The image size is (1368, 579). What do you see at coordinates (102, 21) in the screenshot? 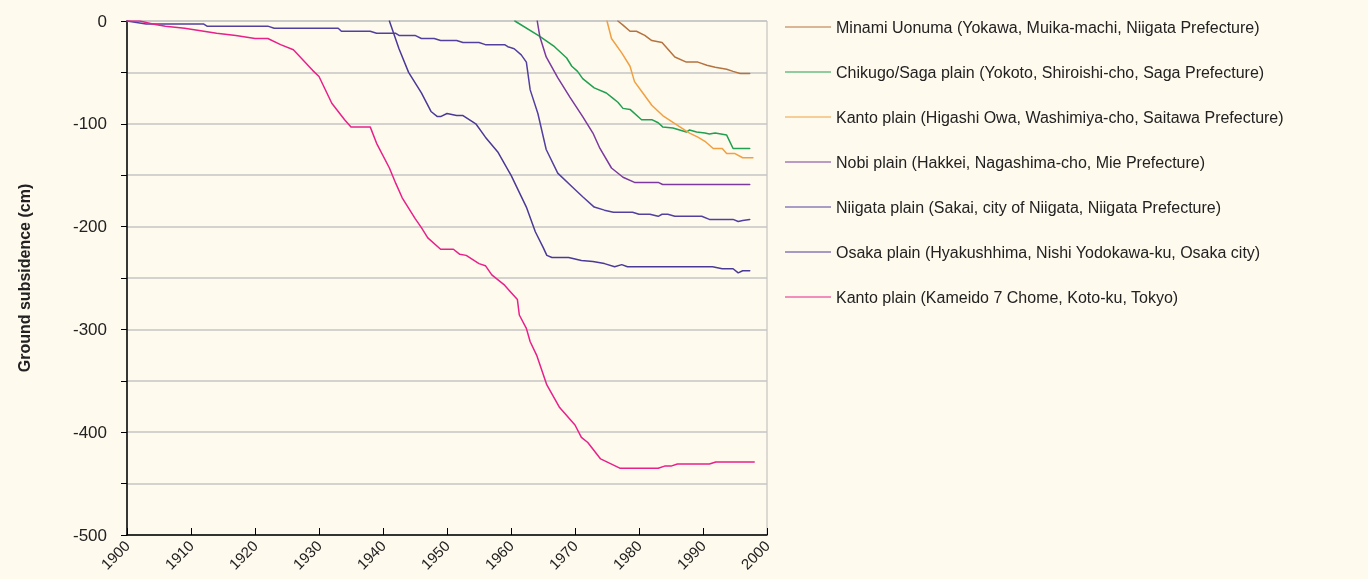
I see `y-tick-label: 0` at bounding box center [102, 21].